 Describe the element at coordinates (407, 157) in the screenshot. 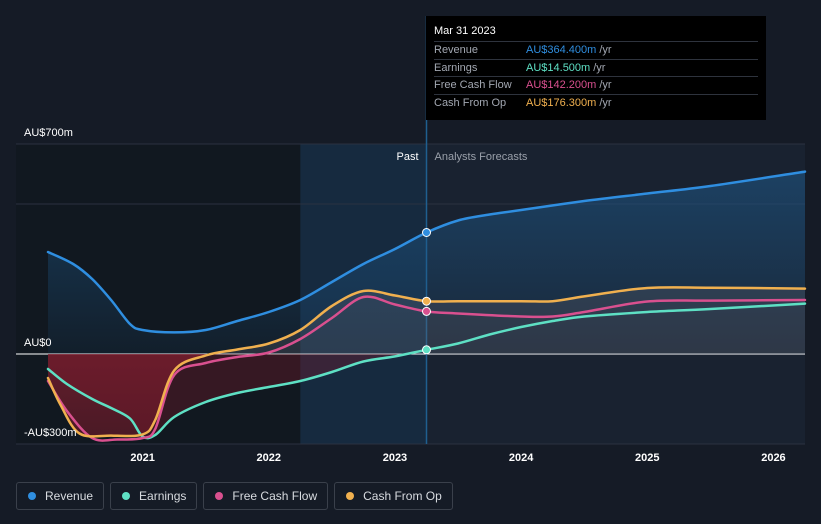

I see `past-label: Past` at that location.